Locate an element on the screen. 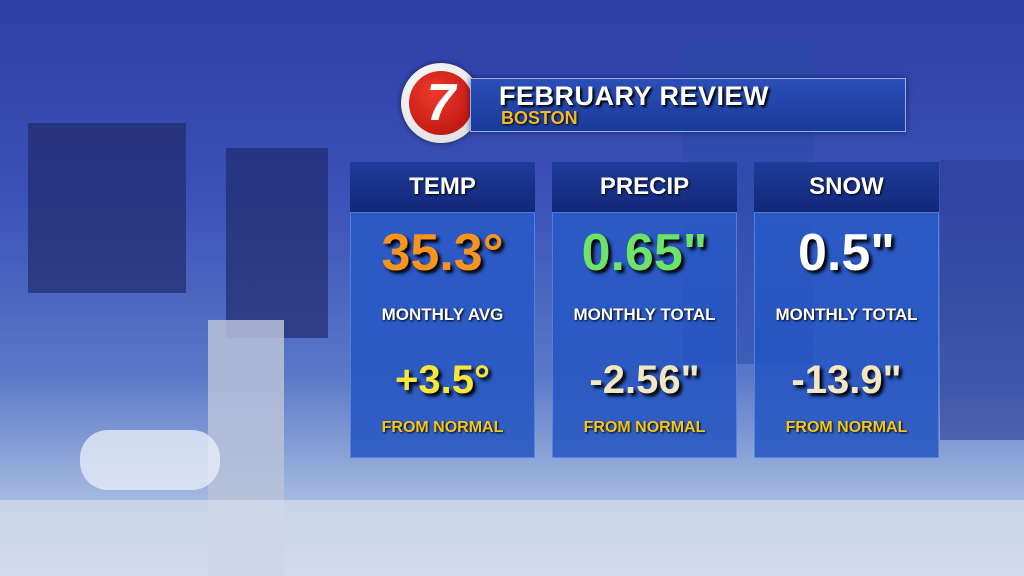  logo-number: 7 is located at coordinates (441, 103).